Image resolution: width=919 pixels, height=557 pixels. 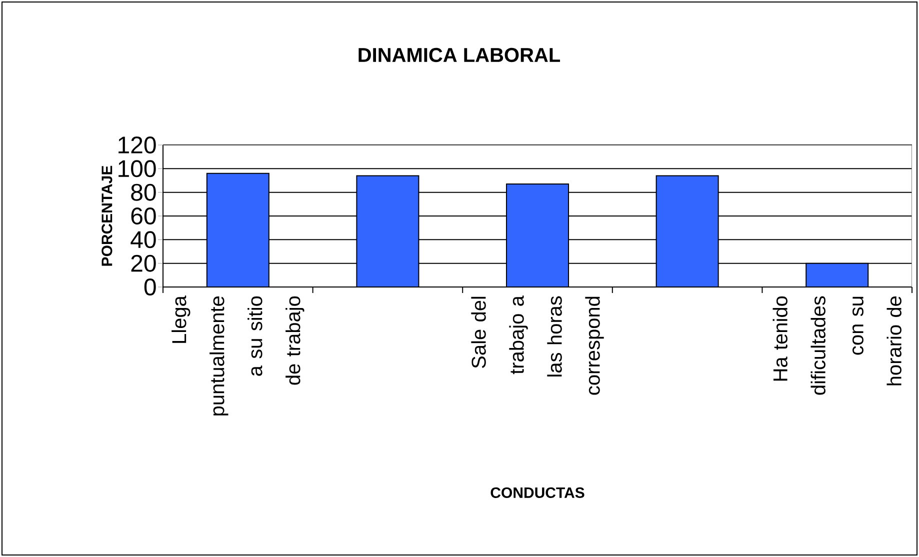 I want to click on y-tick-label: 40, so click(x=143, y=239).